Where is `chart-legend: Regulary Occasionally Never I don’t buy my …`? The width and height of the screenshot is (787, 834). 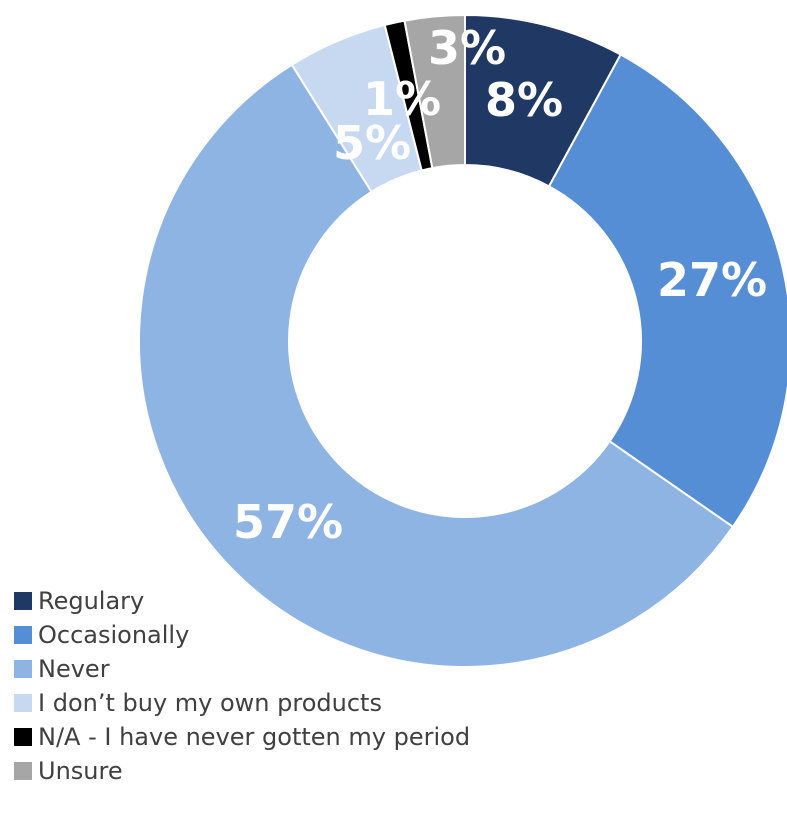
chart-legend: Regulary Occasionally Never I don’t buy my … is located at coordinates (242, 686).